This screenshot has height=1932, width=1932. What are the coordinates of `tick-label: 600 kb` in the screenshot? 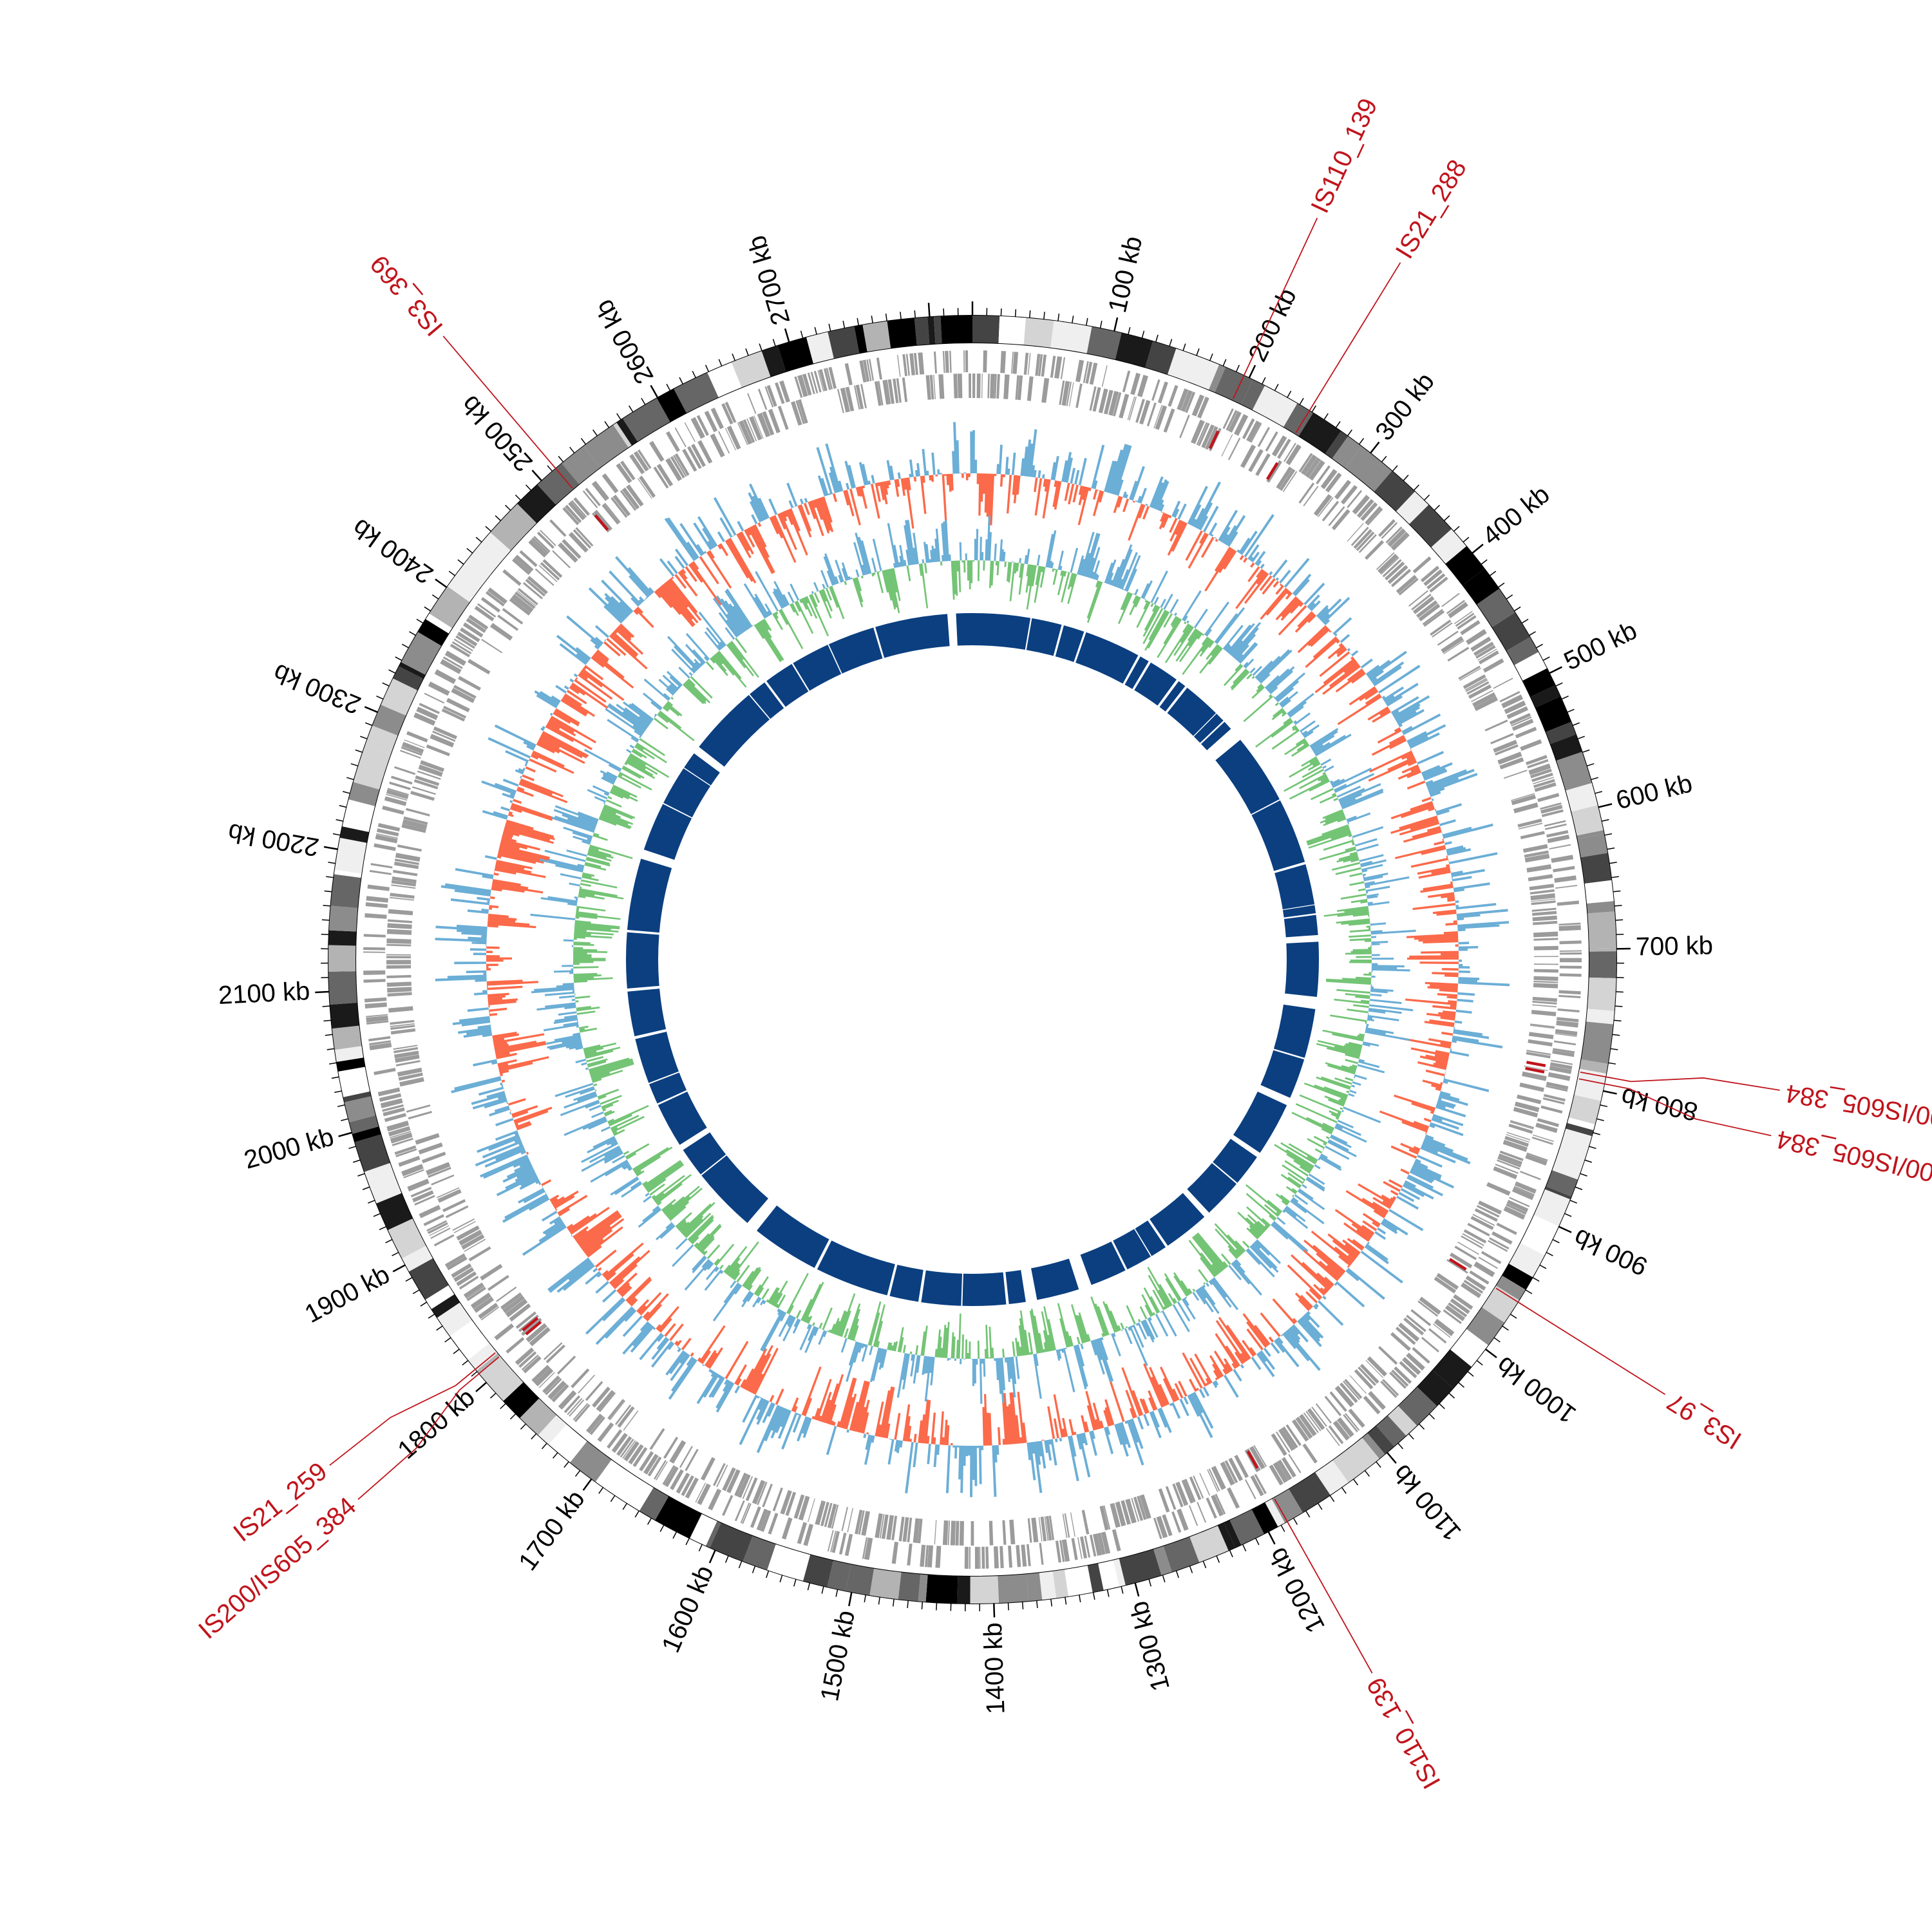 It's located at (1654, 792).